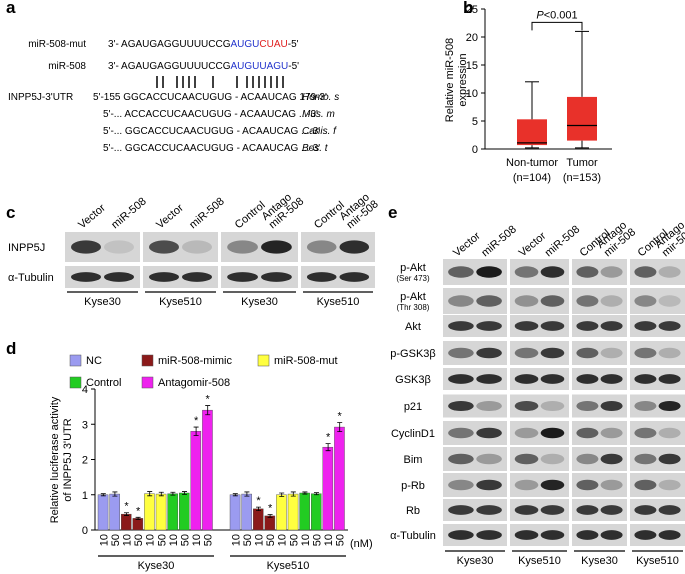 The image size is (685, 574). What do you see at coordinates (413, 511) in the screenshot?
I see `row-label: Rb` at bounding box center [413, 511].